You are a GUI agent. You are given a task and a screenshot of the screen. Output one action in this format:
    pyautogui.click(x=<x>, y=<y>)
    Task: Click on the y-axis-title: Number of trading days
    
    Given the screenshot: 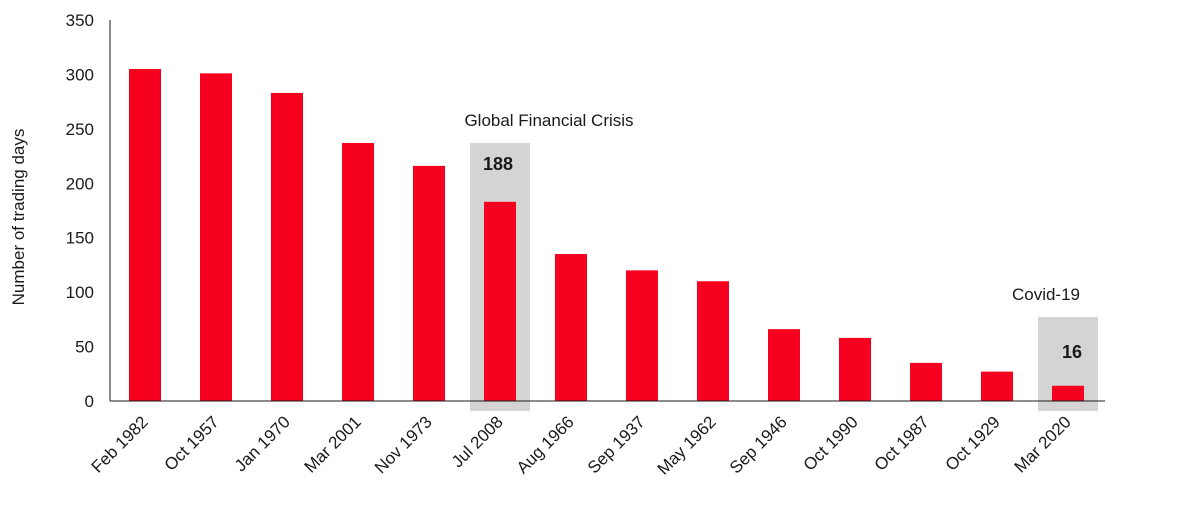 What is the action you would take?
    pyautogui.click(x=18, y=217)
    